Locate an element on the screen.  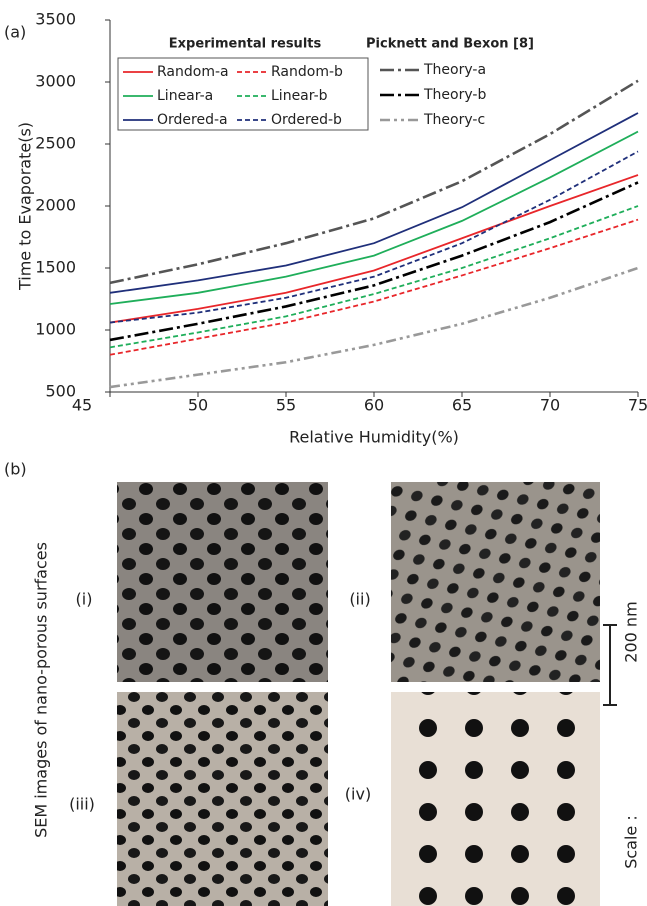
image-label: (iv) is located at coordinates (358, 794).